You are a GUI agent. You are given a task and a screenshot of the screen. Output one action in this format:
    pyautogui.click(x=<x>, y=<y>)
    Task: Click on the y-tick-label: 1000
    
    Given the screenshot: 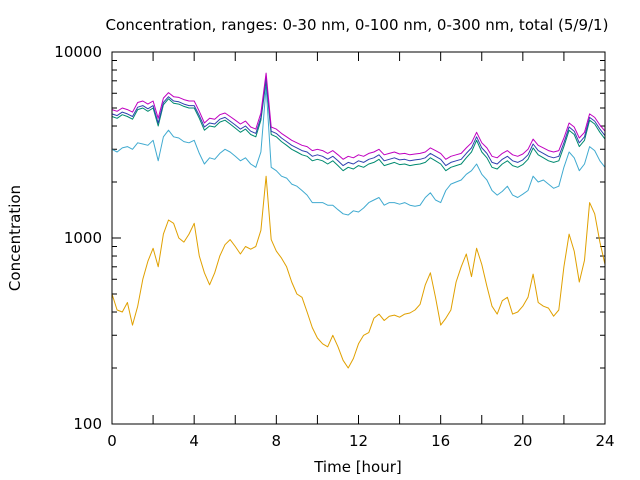 What is the action you would take?
    pyautogui.click(x=83, y=238)
    